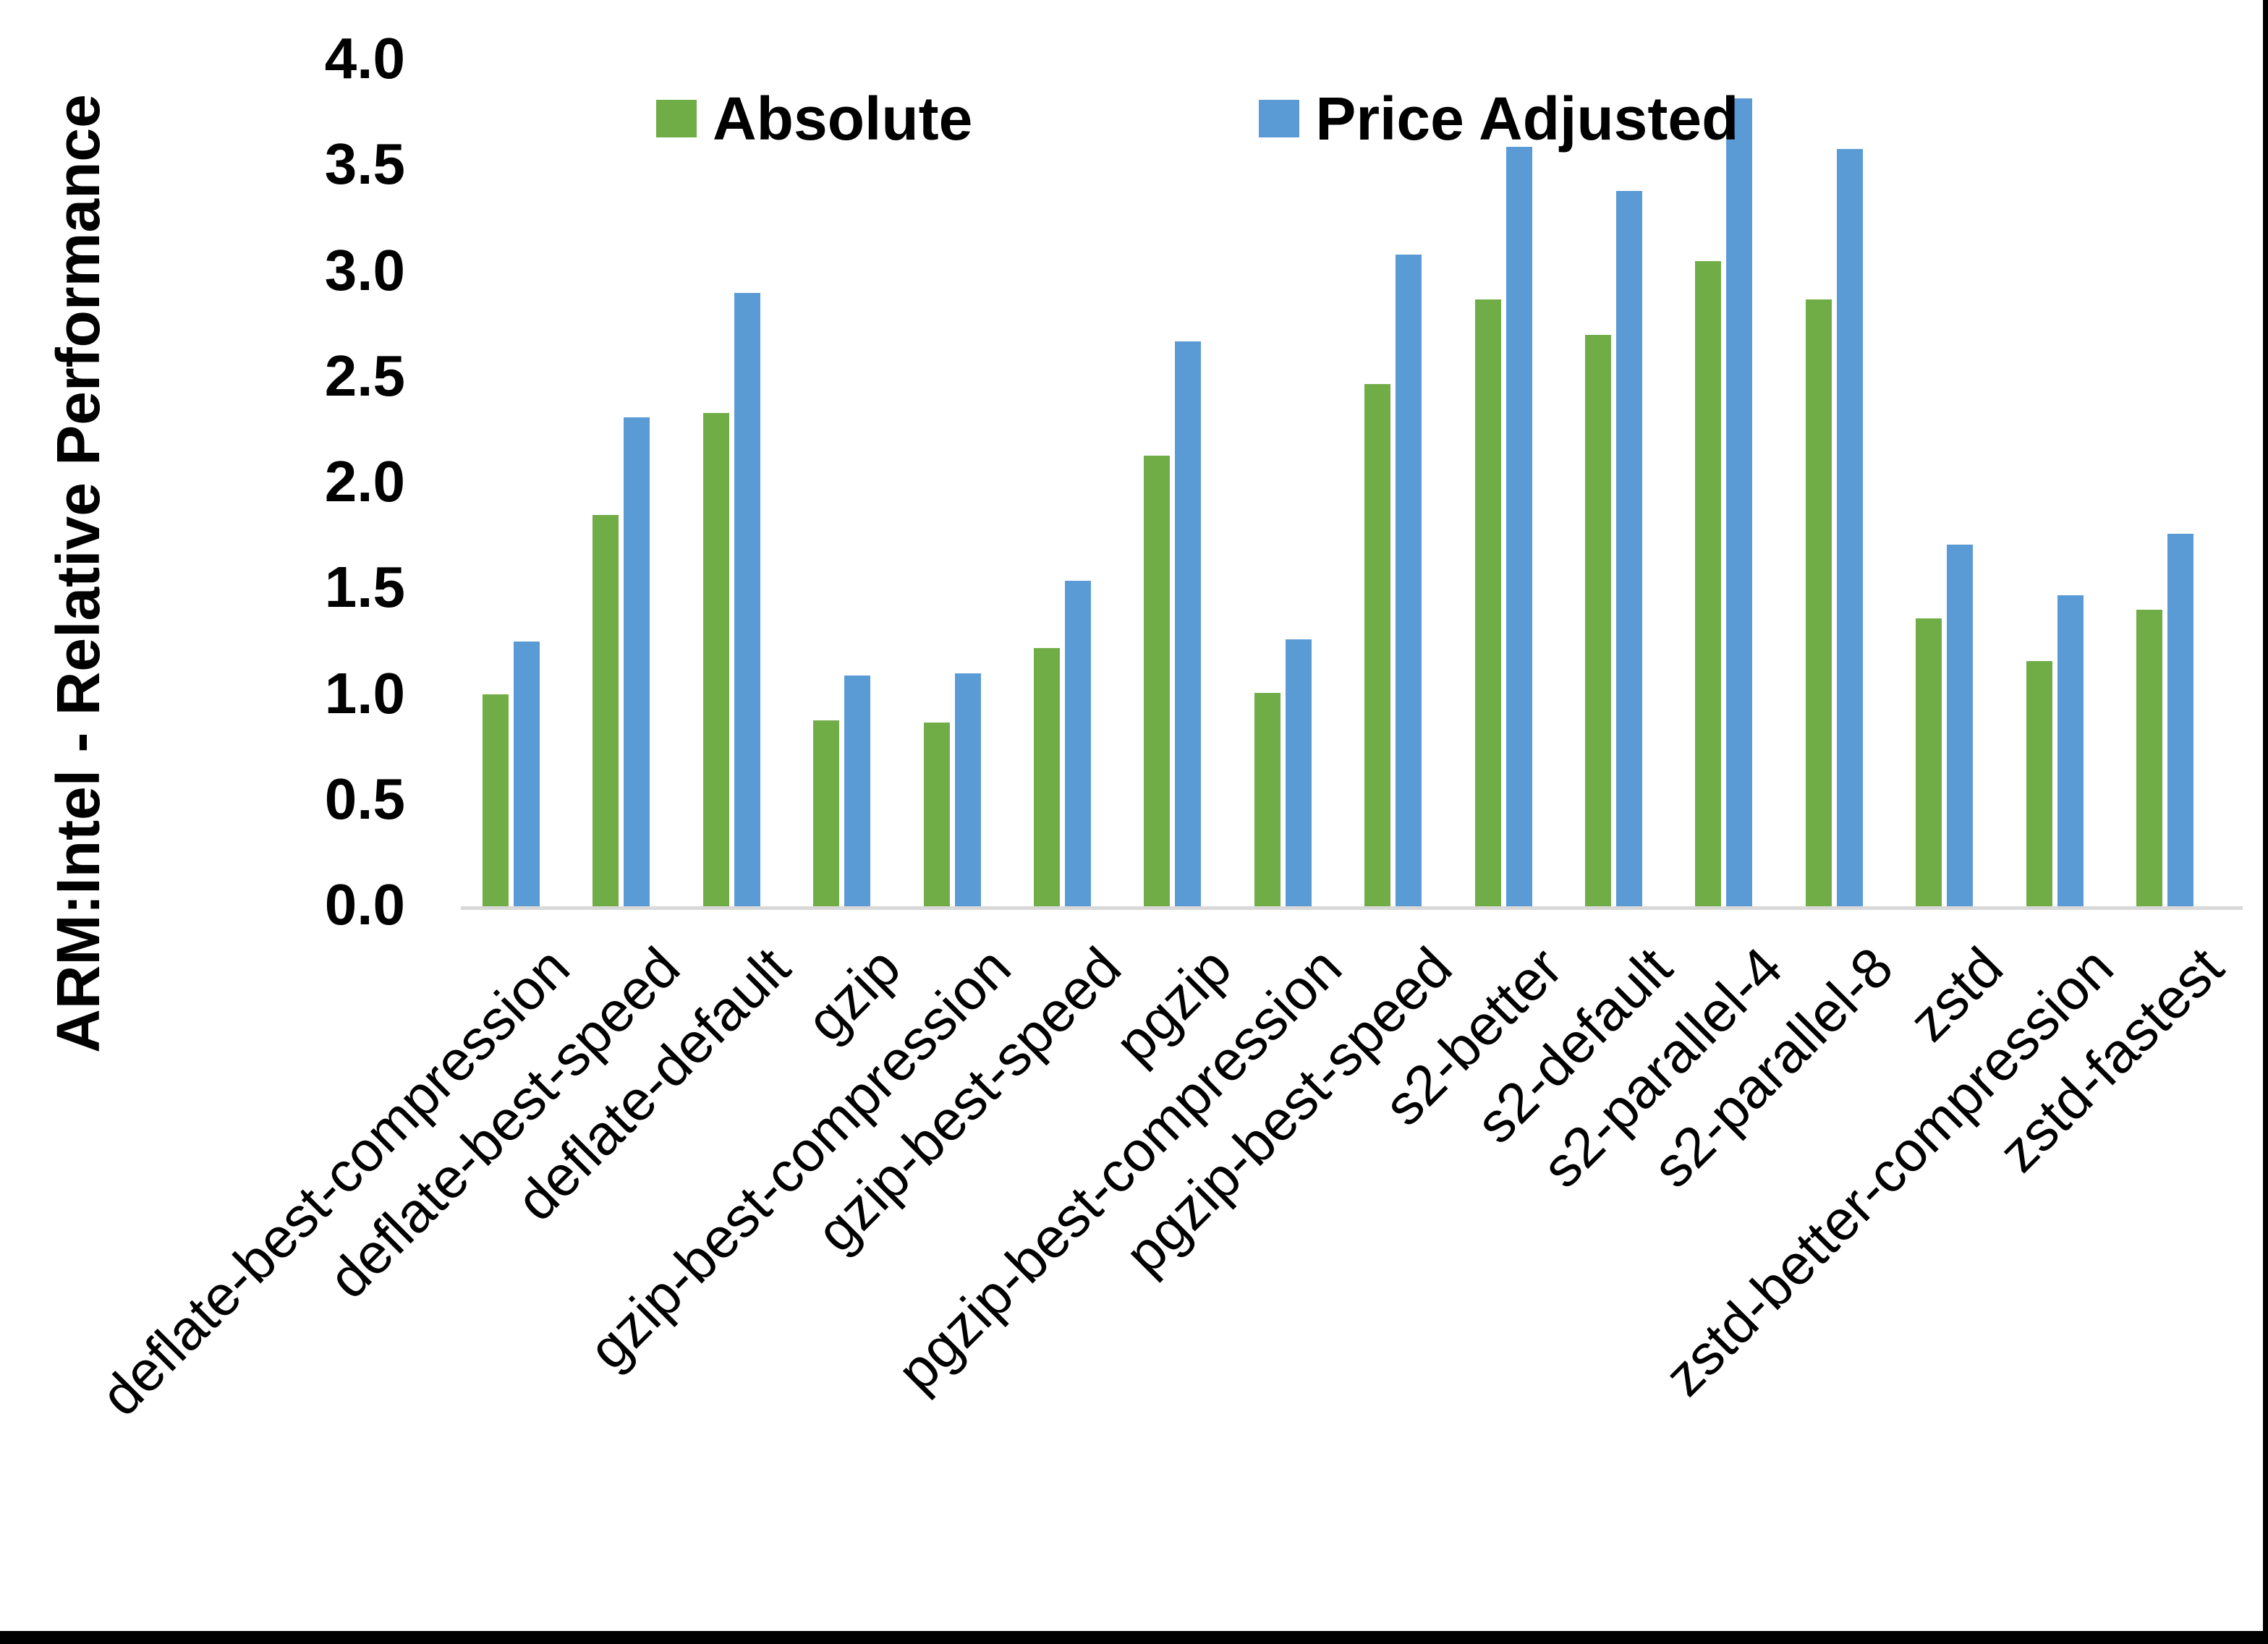 The image size is (2268, 1644). I want to click on y-tick-label: 2.5, so click(364, 375).